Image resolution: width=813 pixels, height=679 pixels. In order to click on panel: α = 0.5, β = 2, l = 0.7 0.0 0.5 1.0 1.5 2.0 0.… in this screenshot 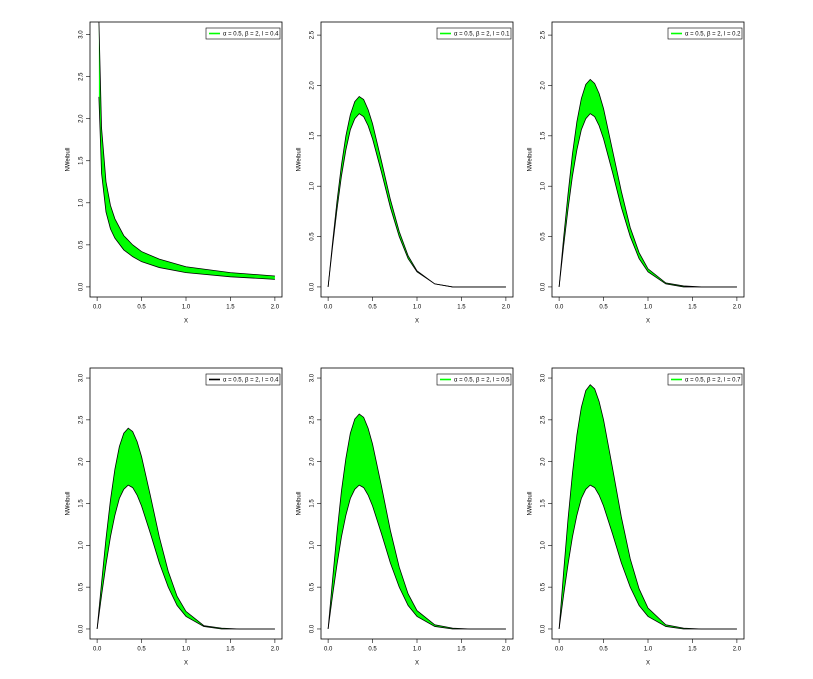, I will do `click(636, 517)`.